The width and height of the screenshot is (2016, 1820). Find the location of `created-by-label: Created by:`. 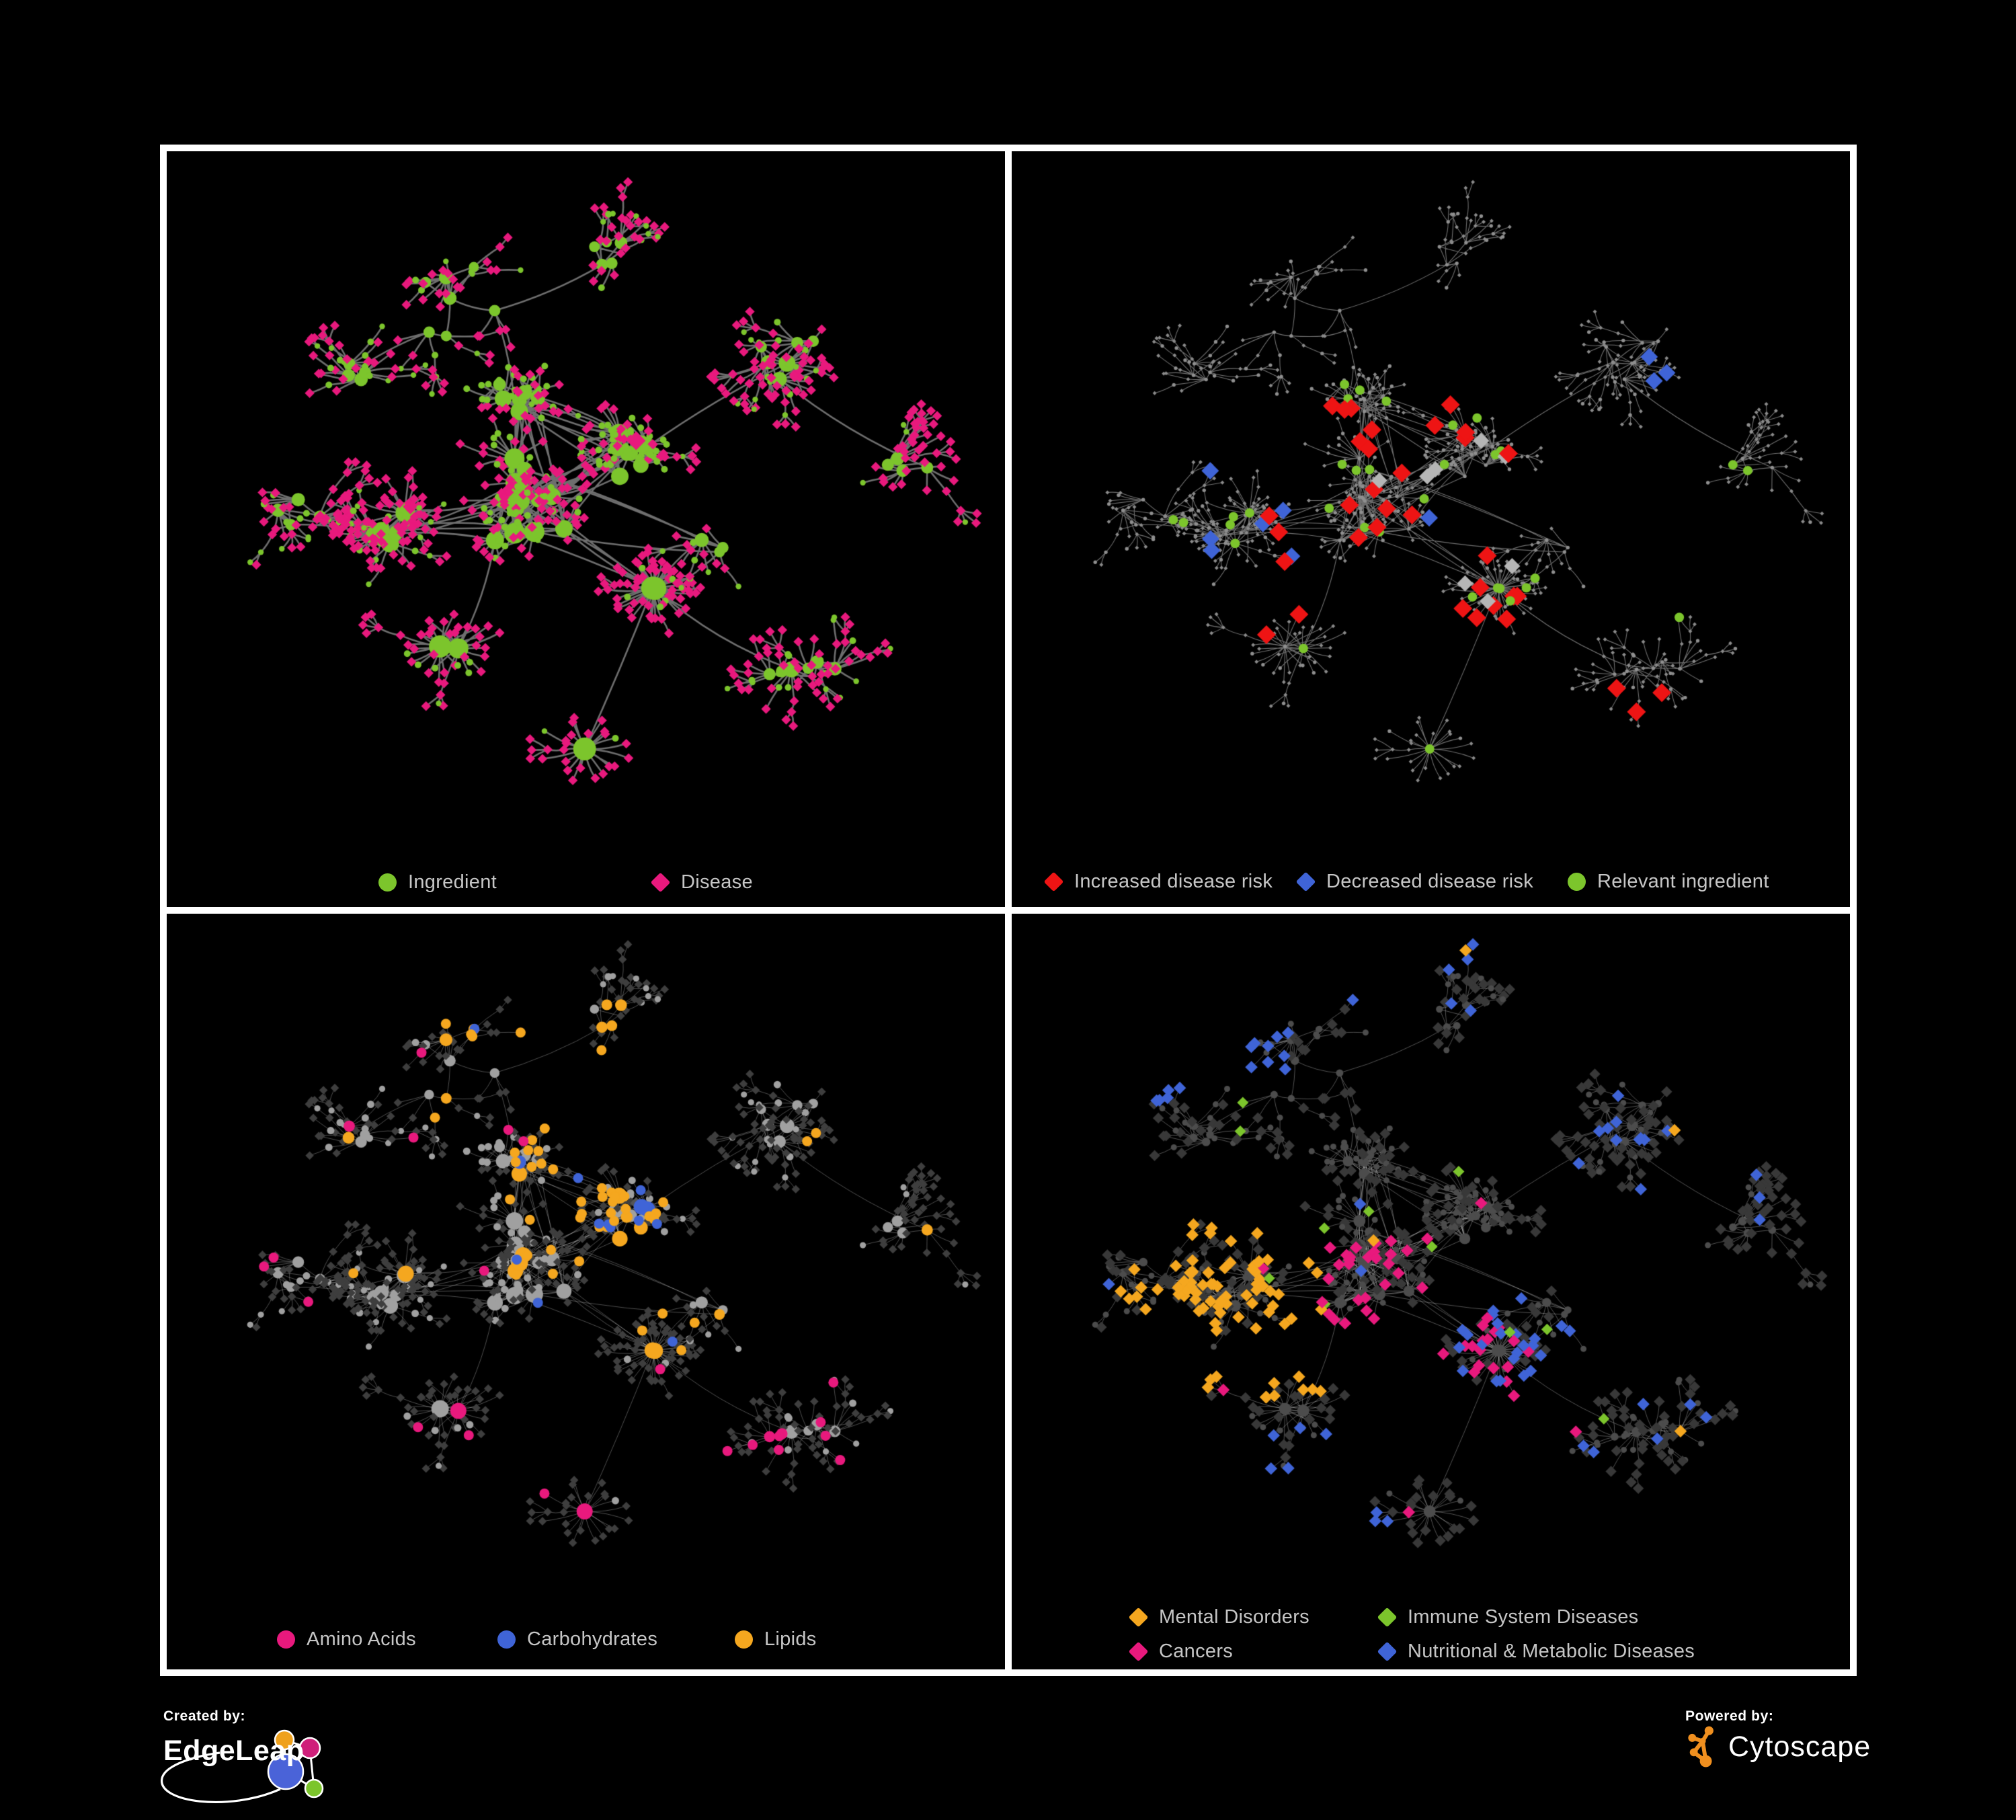

created-by-label: Created by: is located at coordinates (204, 1716).